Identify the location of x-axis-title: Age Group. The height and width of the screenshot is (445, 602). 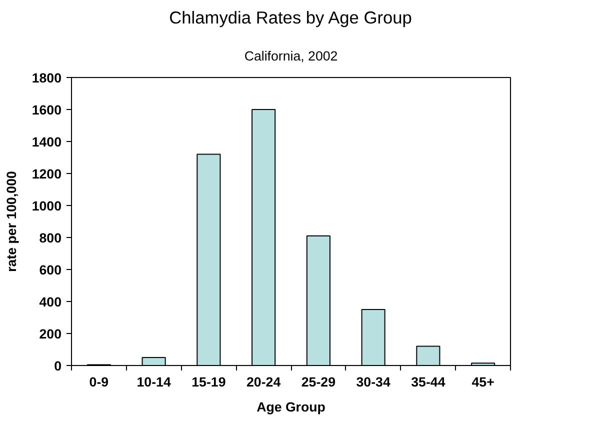
(291, 407).